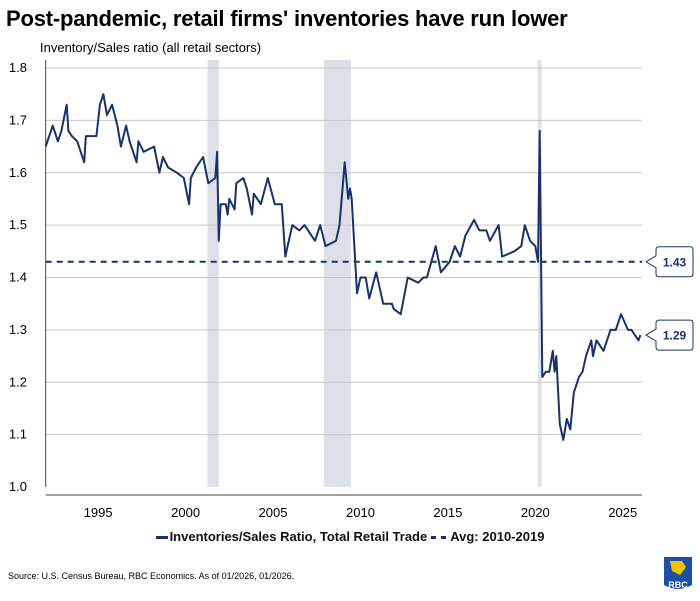  Describe the element at coordinates (535, 512) in the screenshot. I see `x-tick-label: 2020` at that location.